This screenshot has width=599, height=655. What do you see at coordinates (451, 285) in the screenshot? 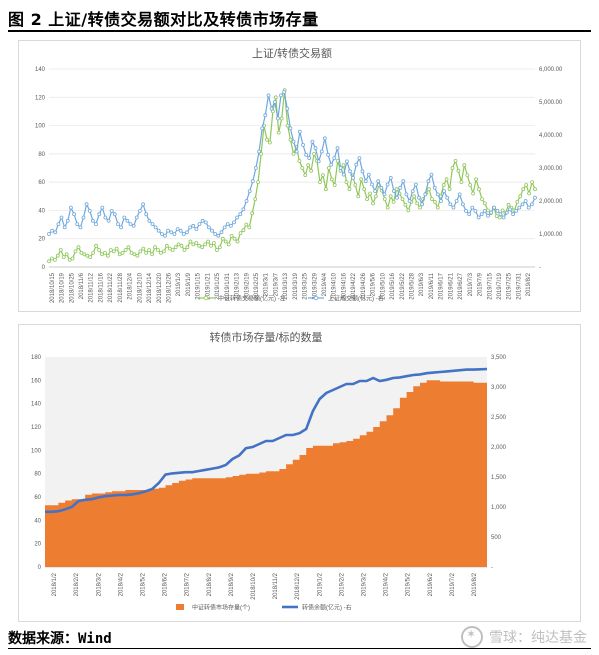
I see `x-tick-label: 2019/6/21` at bounding box center [451, 285].